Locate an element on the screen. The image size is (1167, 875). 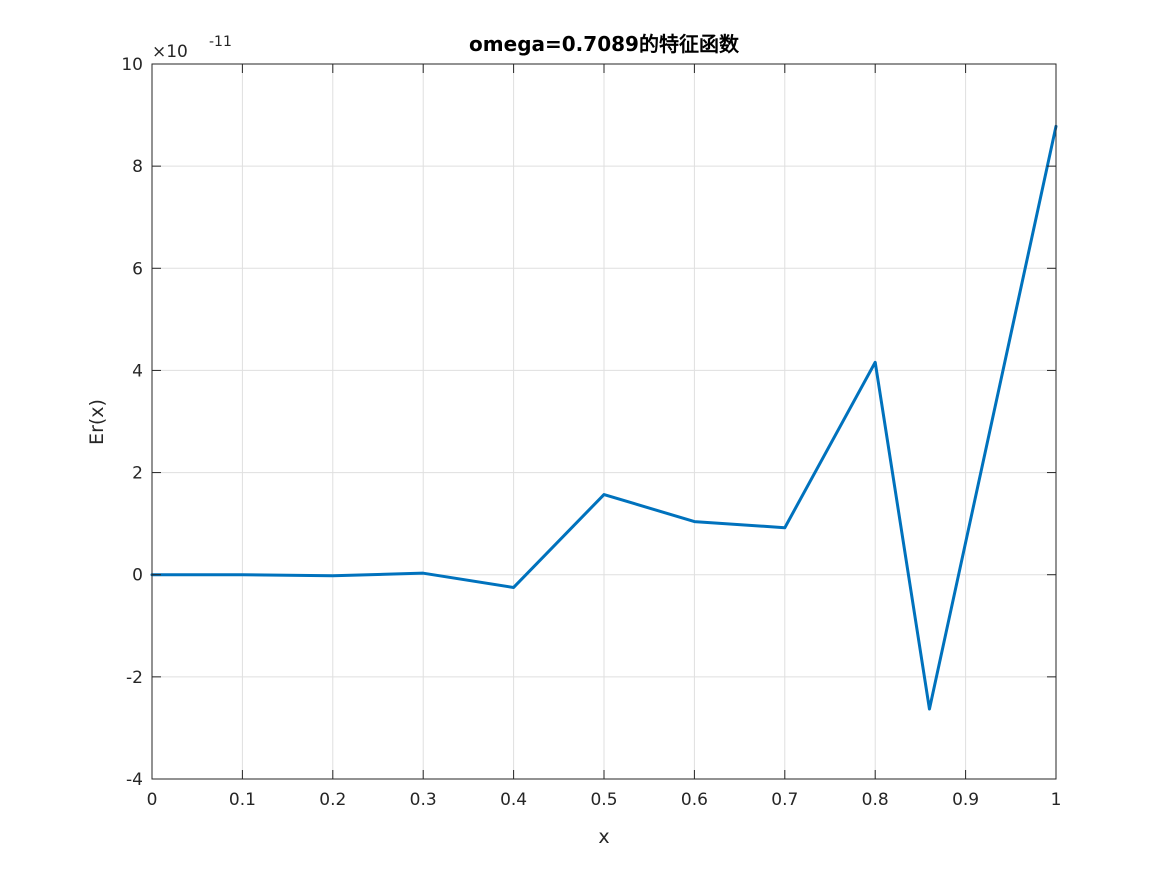
x-axis-label: x is located at coordinates (603, 837).